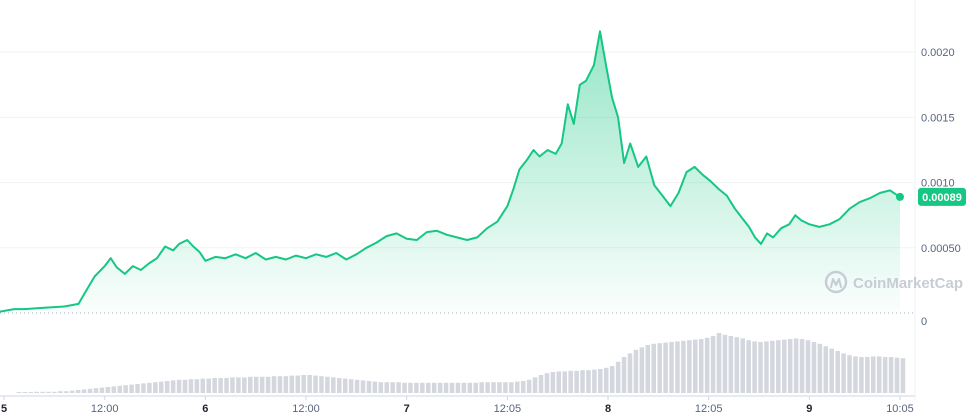 The height and width of the screenshot is (420, 975). What do you see at coordinates (942, 198) in the screenshot?
I see `current-price-label: 0.00089` at bounding box center [942, 198].